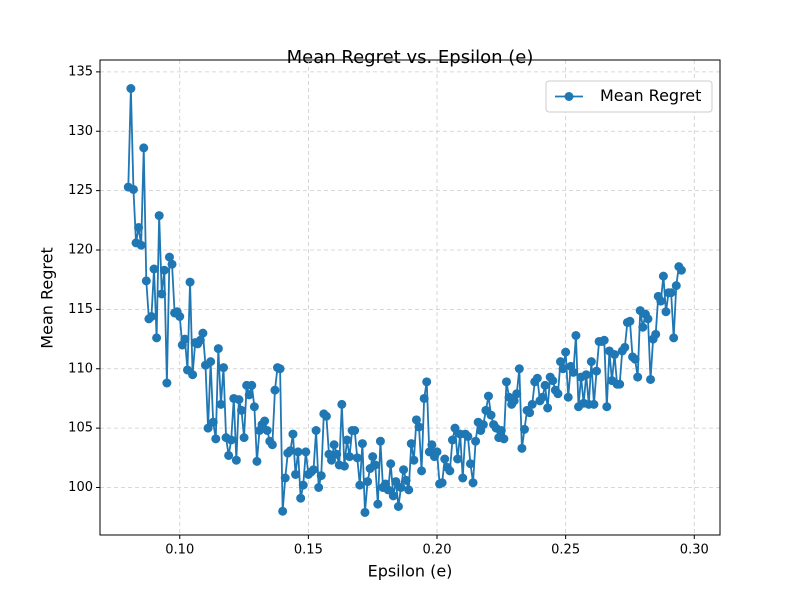 The image size is (800, 600). I want to click on y-tick-label: 110, so click(80, 368).